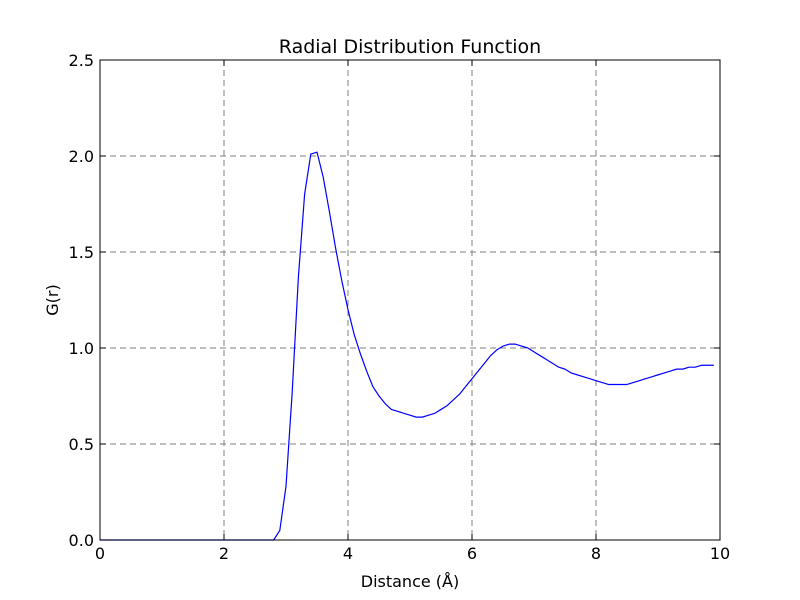  I want to click on x-tick-label: 10, so click(720, 553).